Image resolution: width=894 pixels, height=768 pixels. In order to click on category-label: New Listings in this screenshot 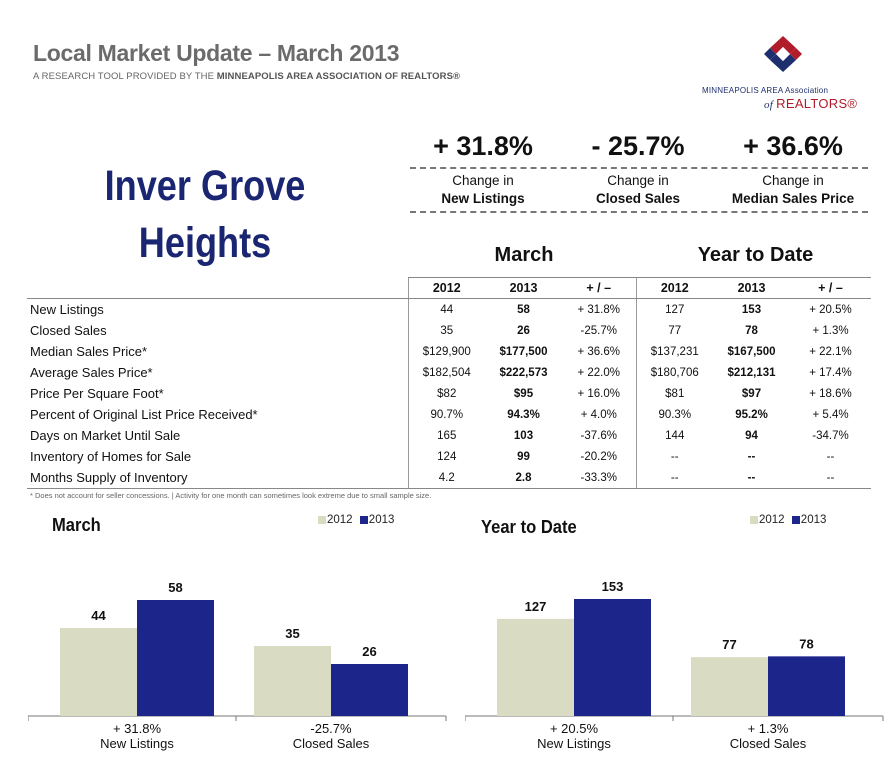, I will do `click(574, 743)`.